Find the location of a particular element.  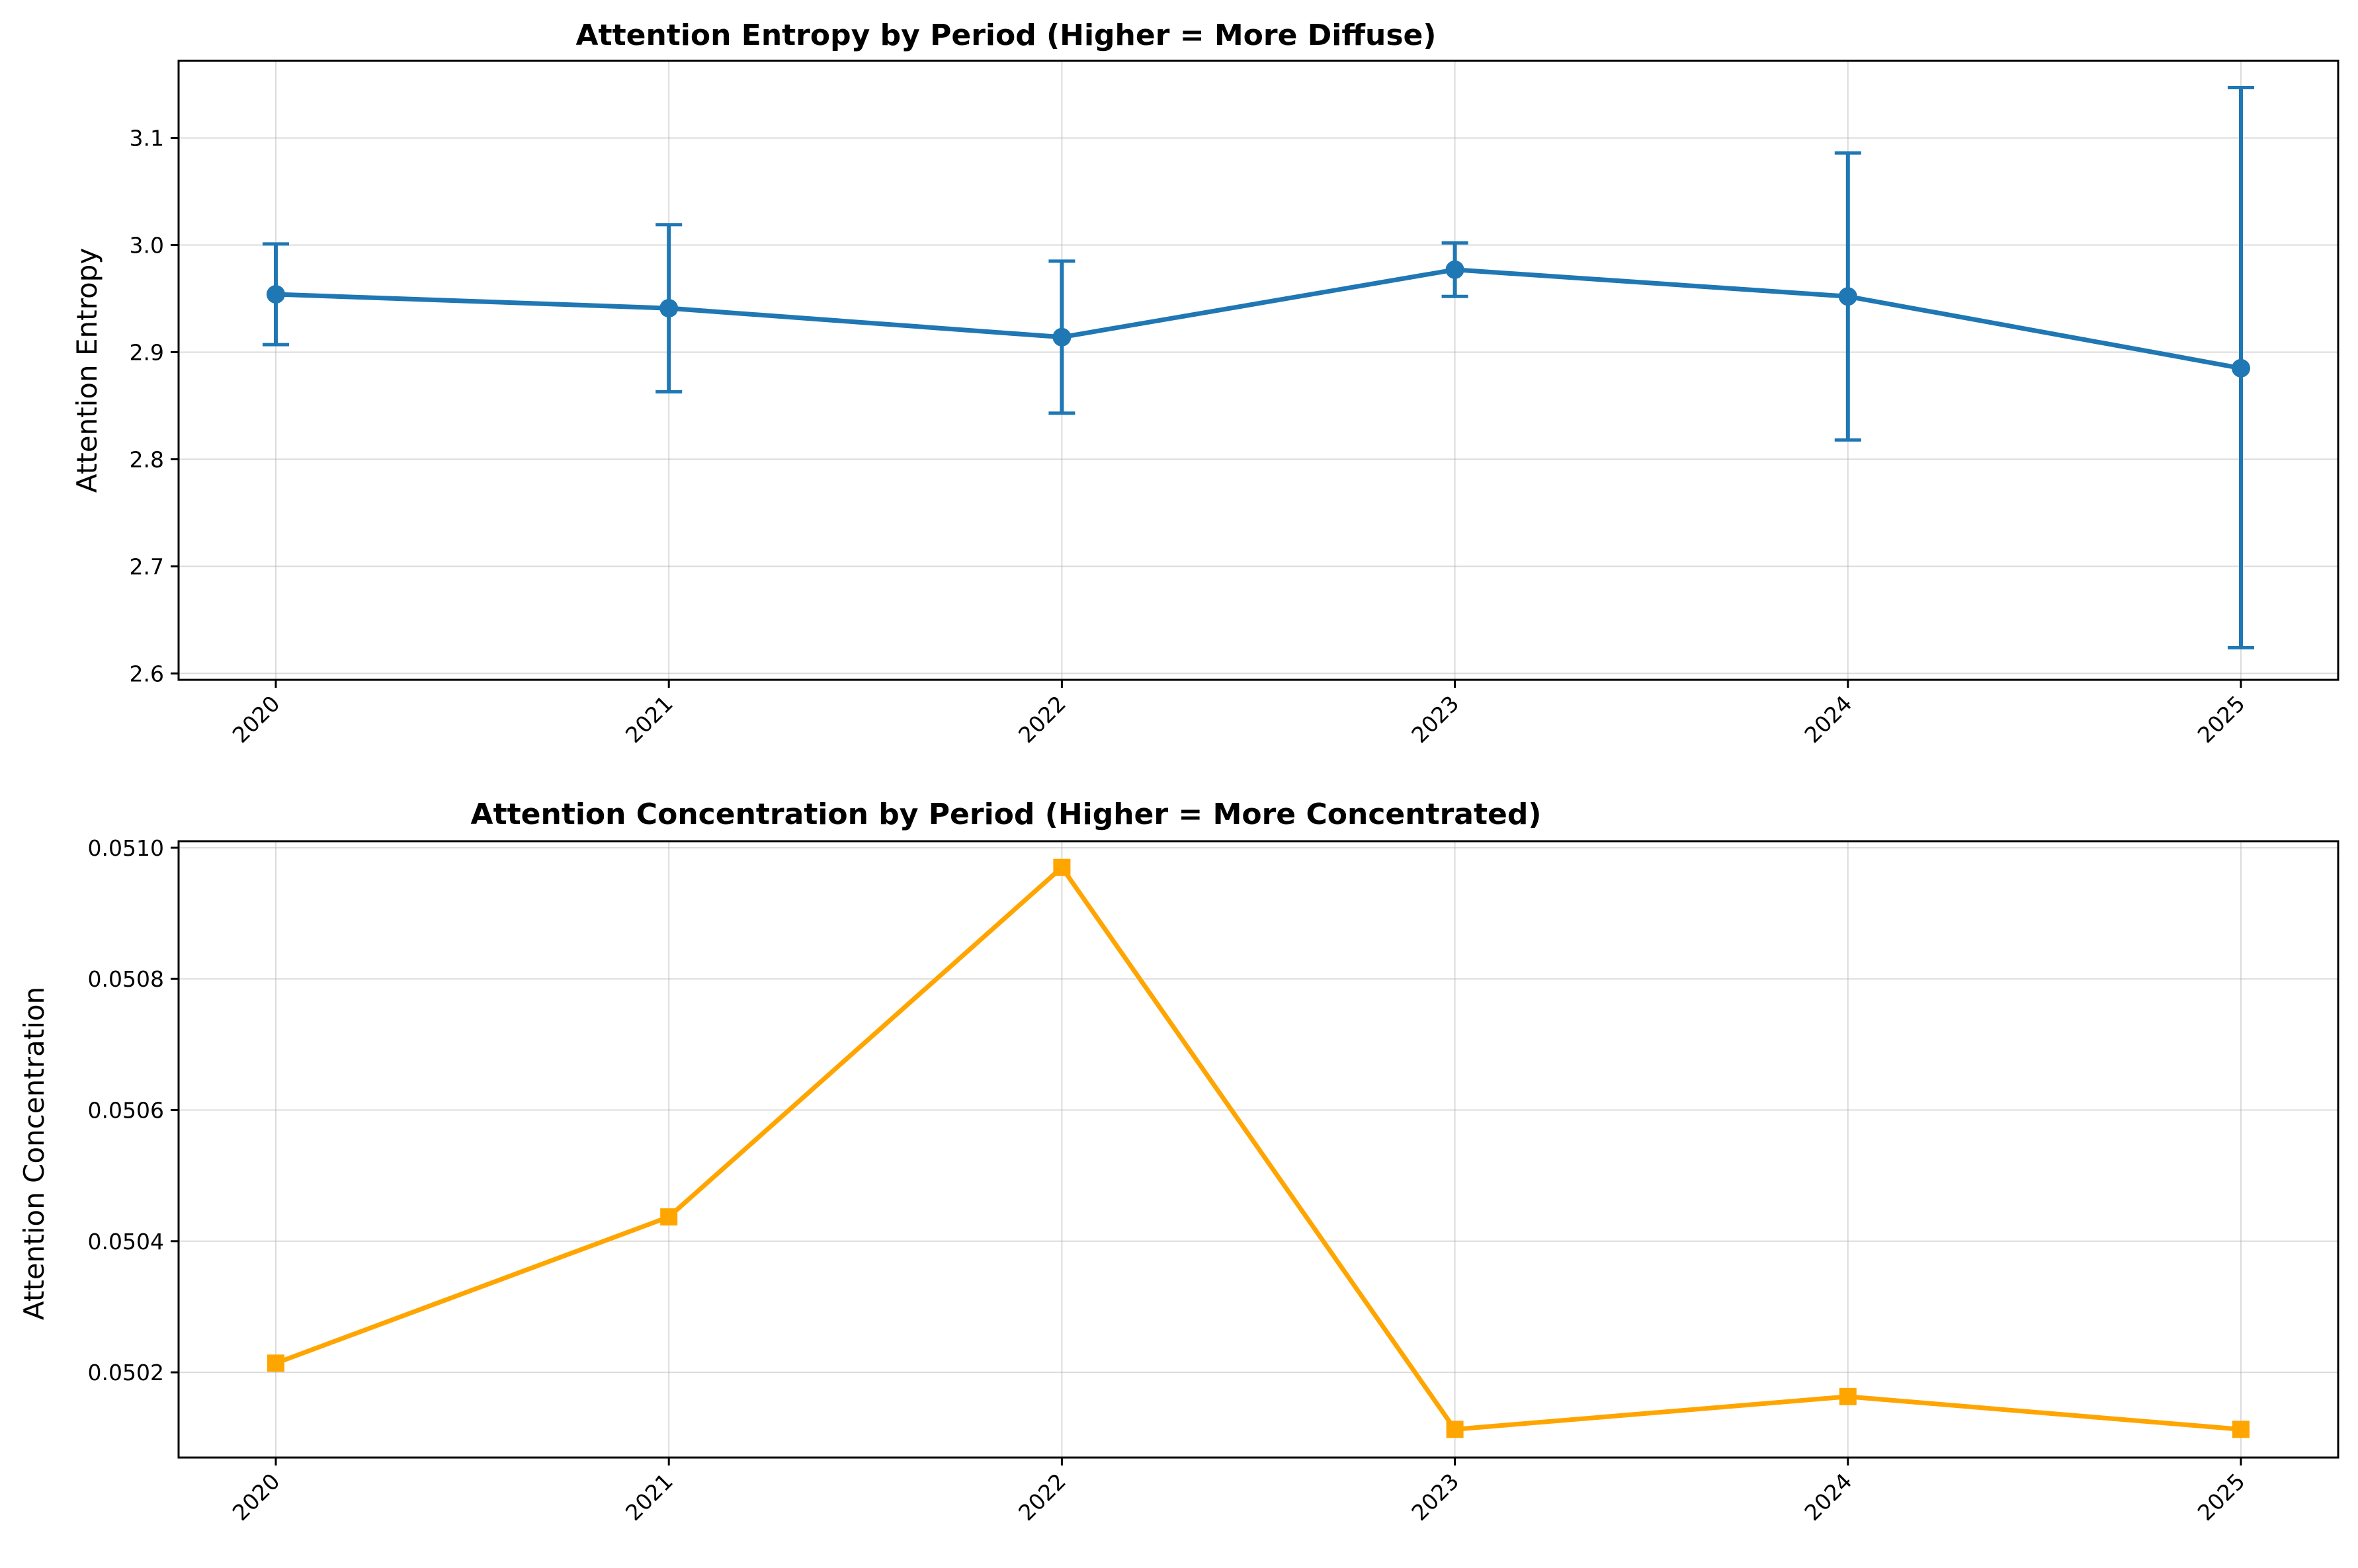

entropy-markers is located at coordinates (1258, 319).